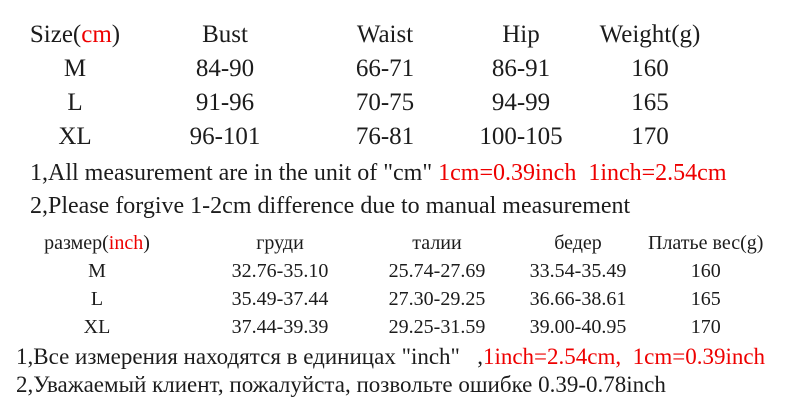 The height and width of the screenshot is (418, 800). I want to click on col-header-bust: Bust, so click(225, 34).